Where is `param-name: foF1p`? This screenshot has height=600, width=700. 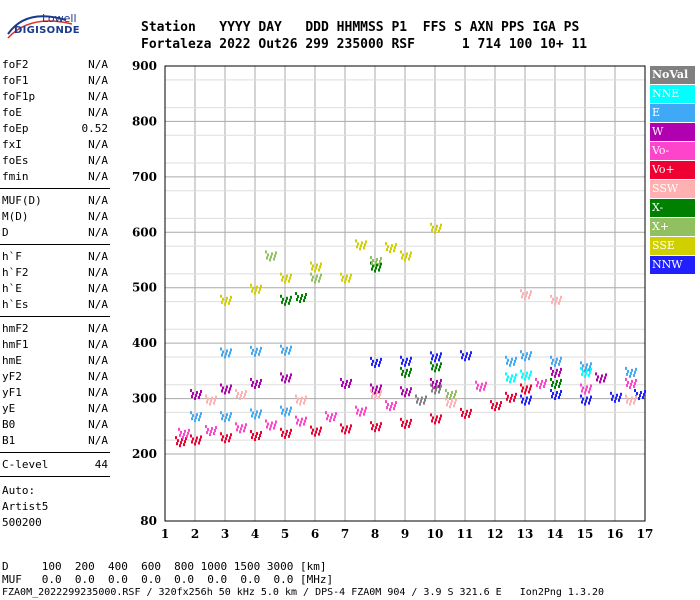 param-name: foF1p is located at coordinates (19, 96).